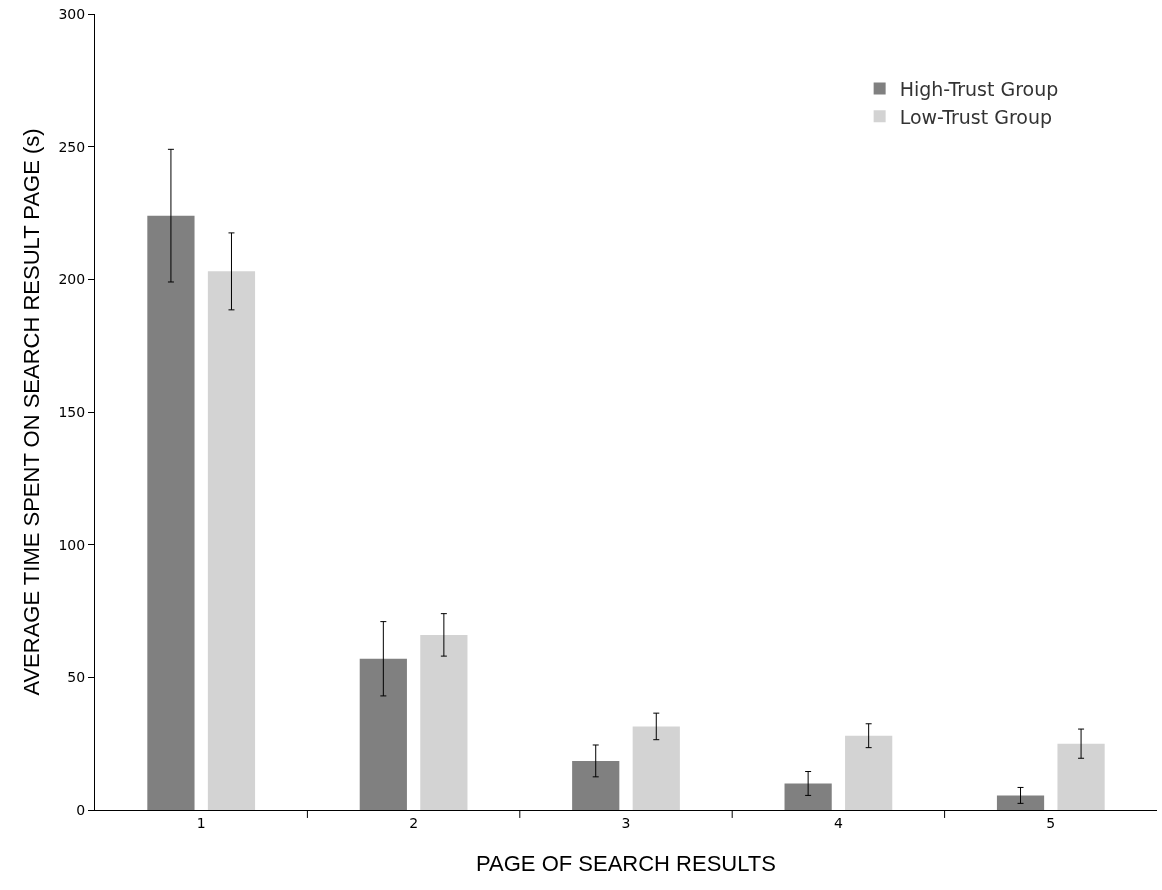  What do you see at coordinates (838, 822) in the screenshot?
I see `x-tick-label: 4` at bounding box center [838, 822].